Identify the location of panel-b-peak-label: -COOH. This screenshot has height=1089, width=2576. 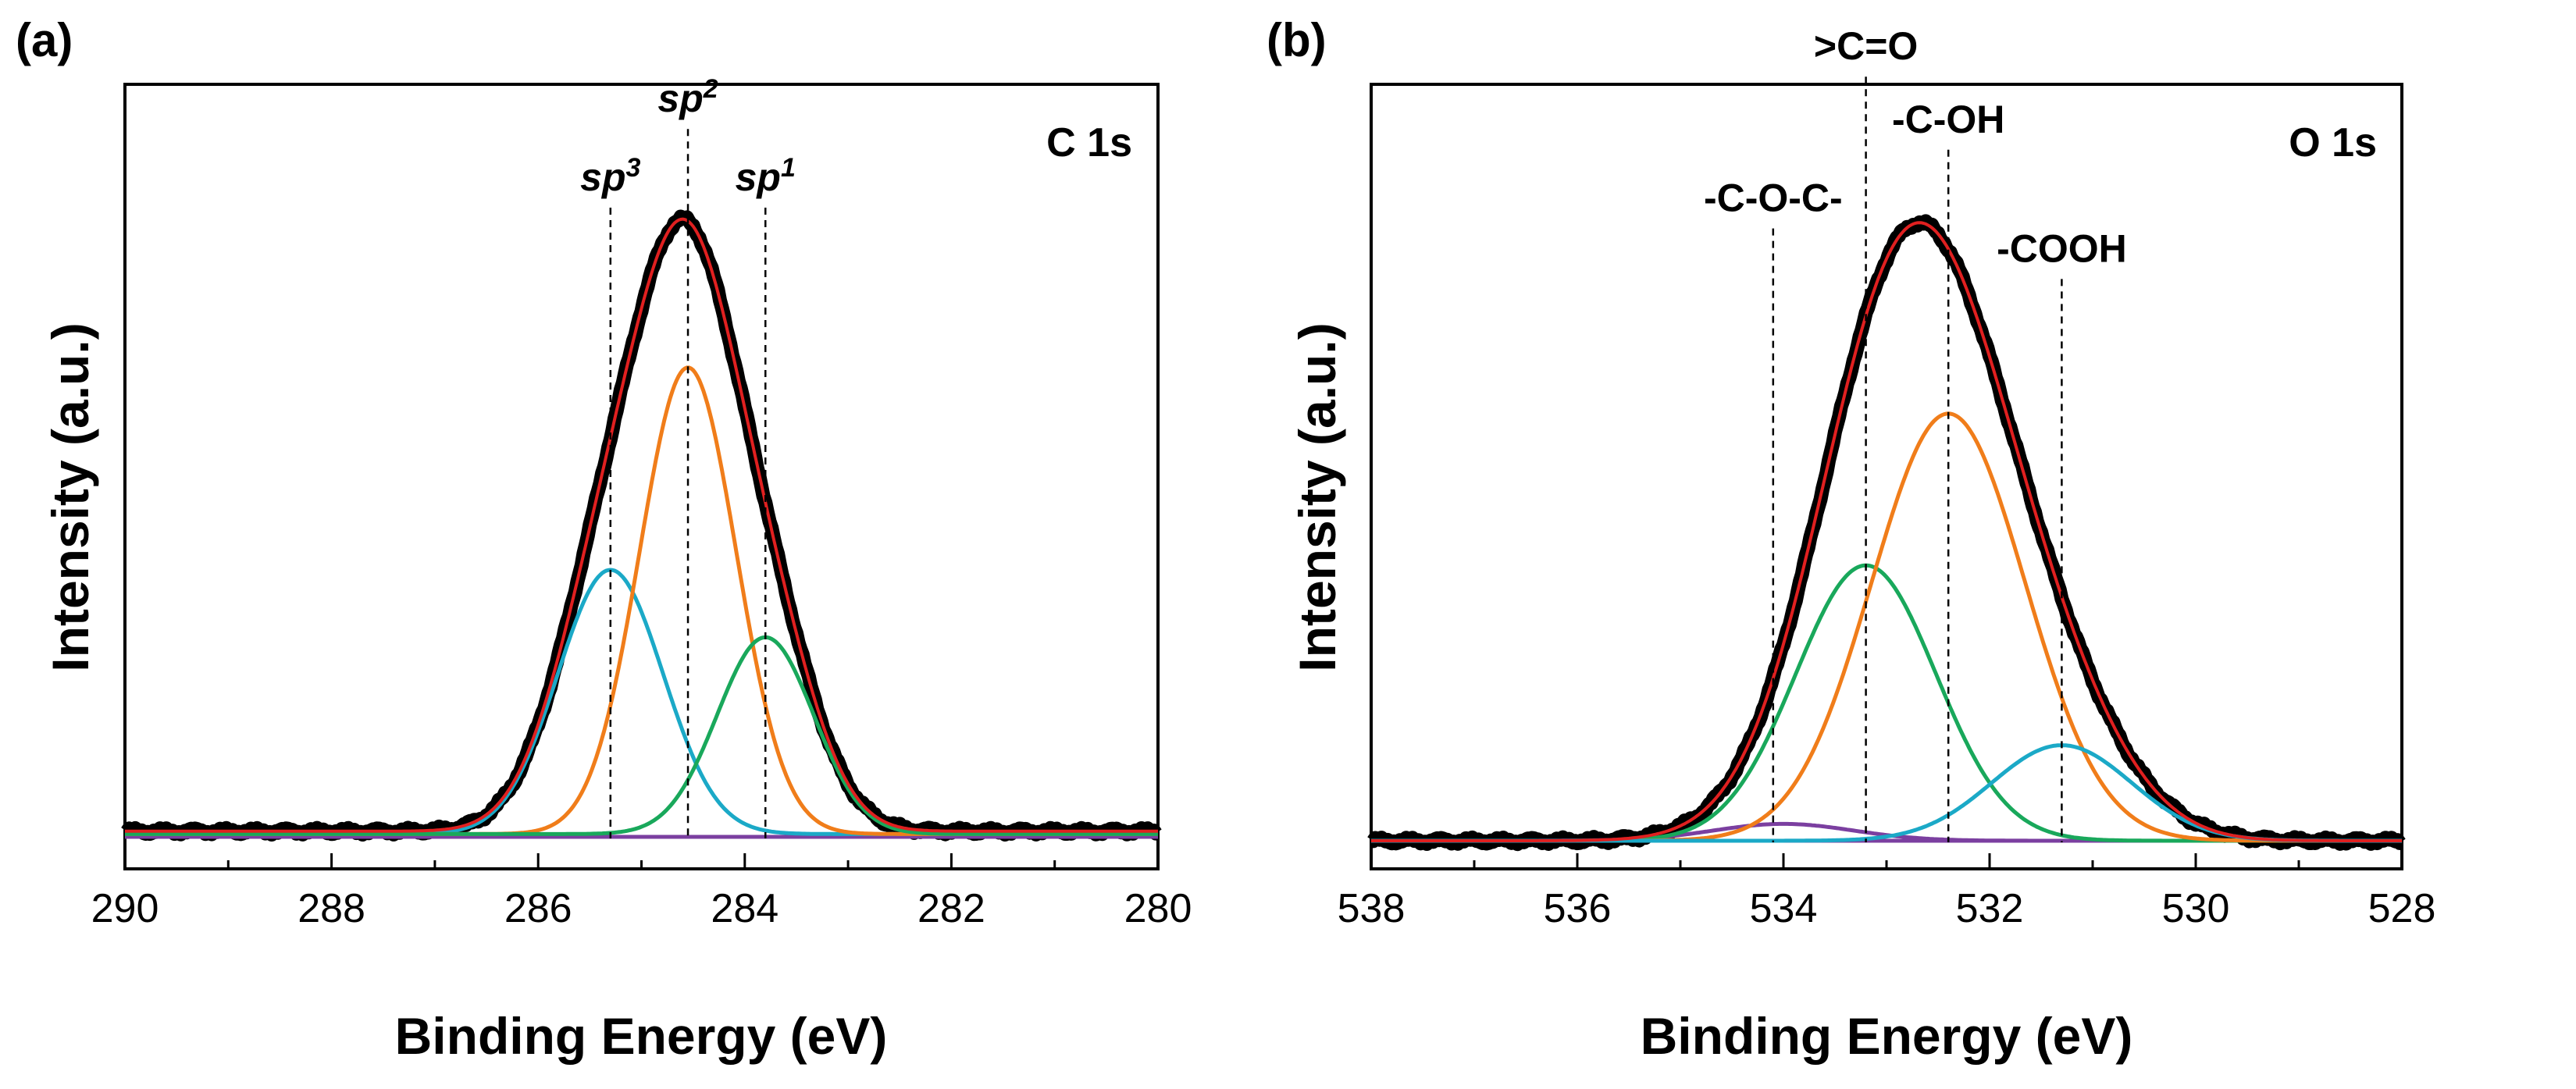
(2062, 248).